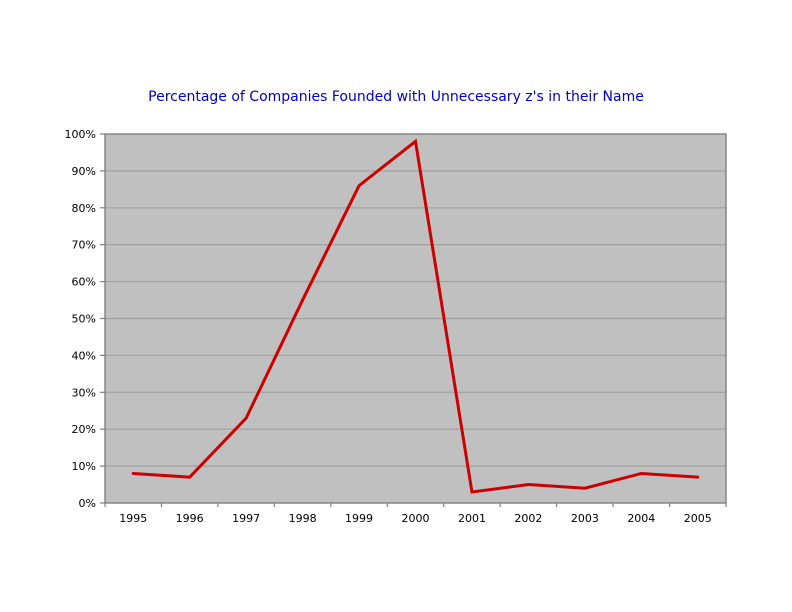  What do you see at coordinates (190, 518) in the screenshot?
I see `x-axis-label: 1996` at bounding box center [190, 518].